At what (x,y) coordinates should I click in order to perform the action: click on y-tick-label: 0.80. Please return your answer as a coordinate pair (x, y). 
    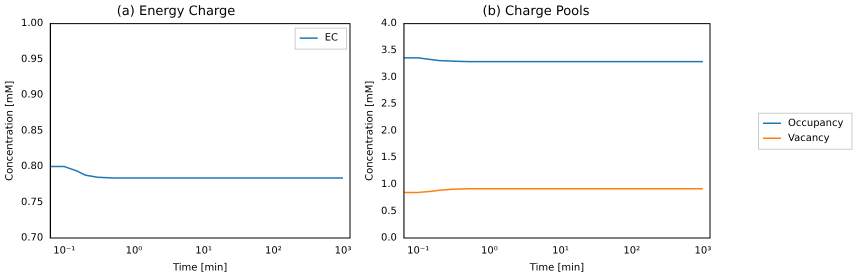
    Looking at the image, I should click on (32, 166).